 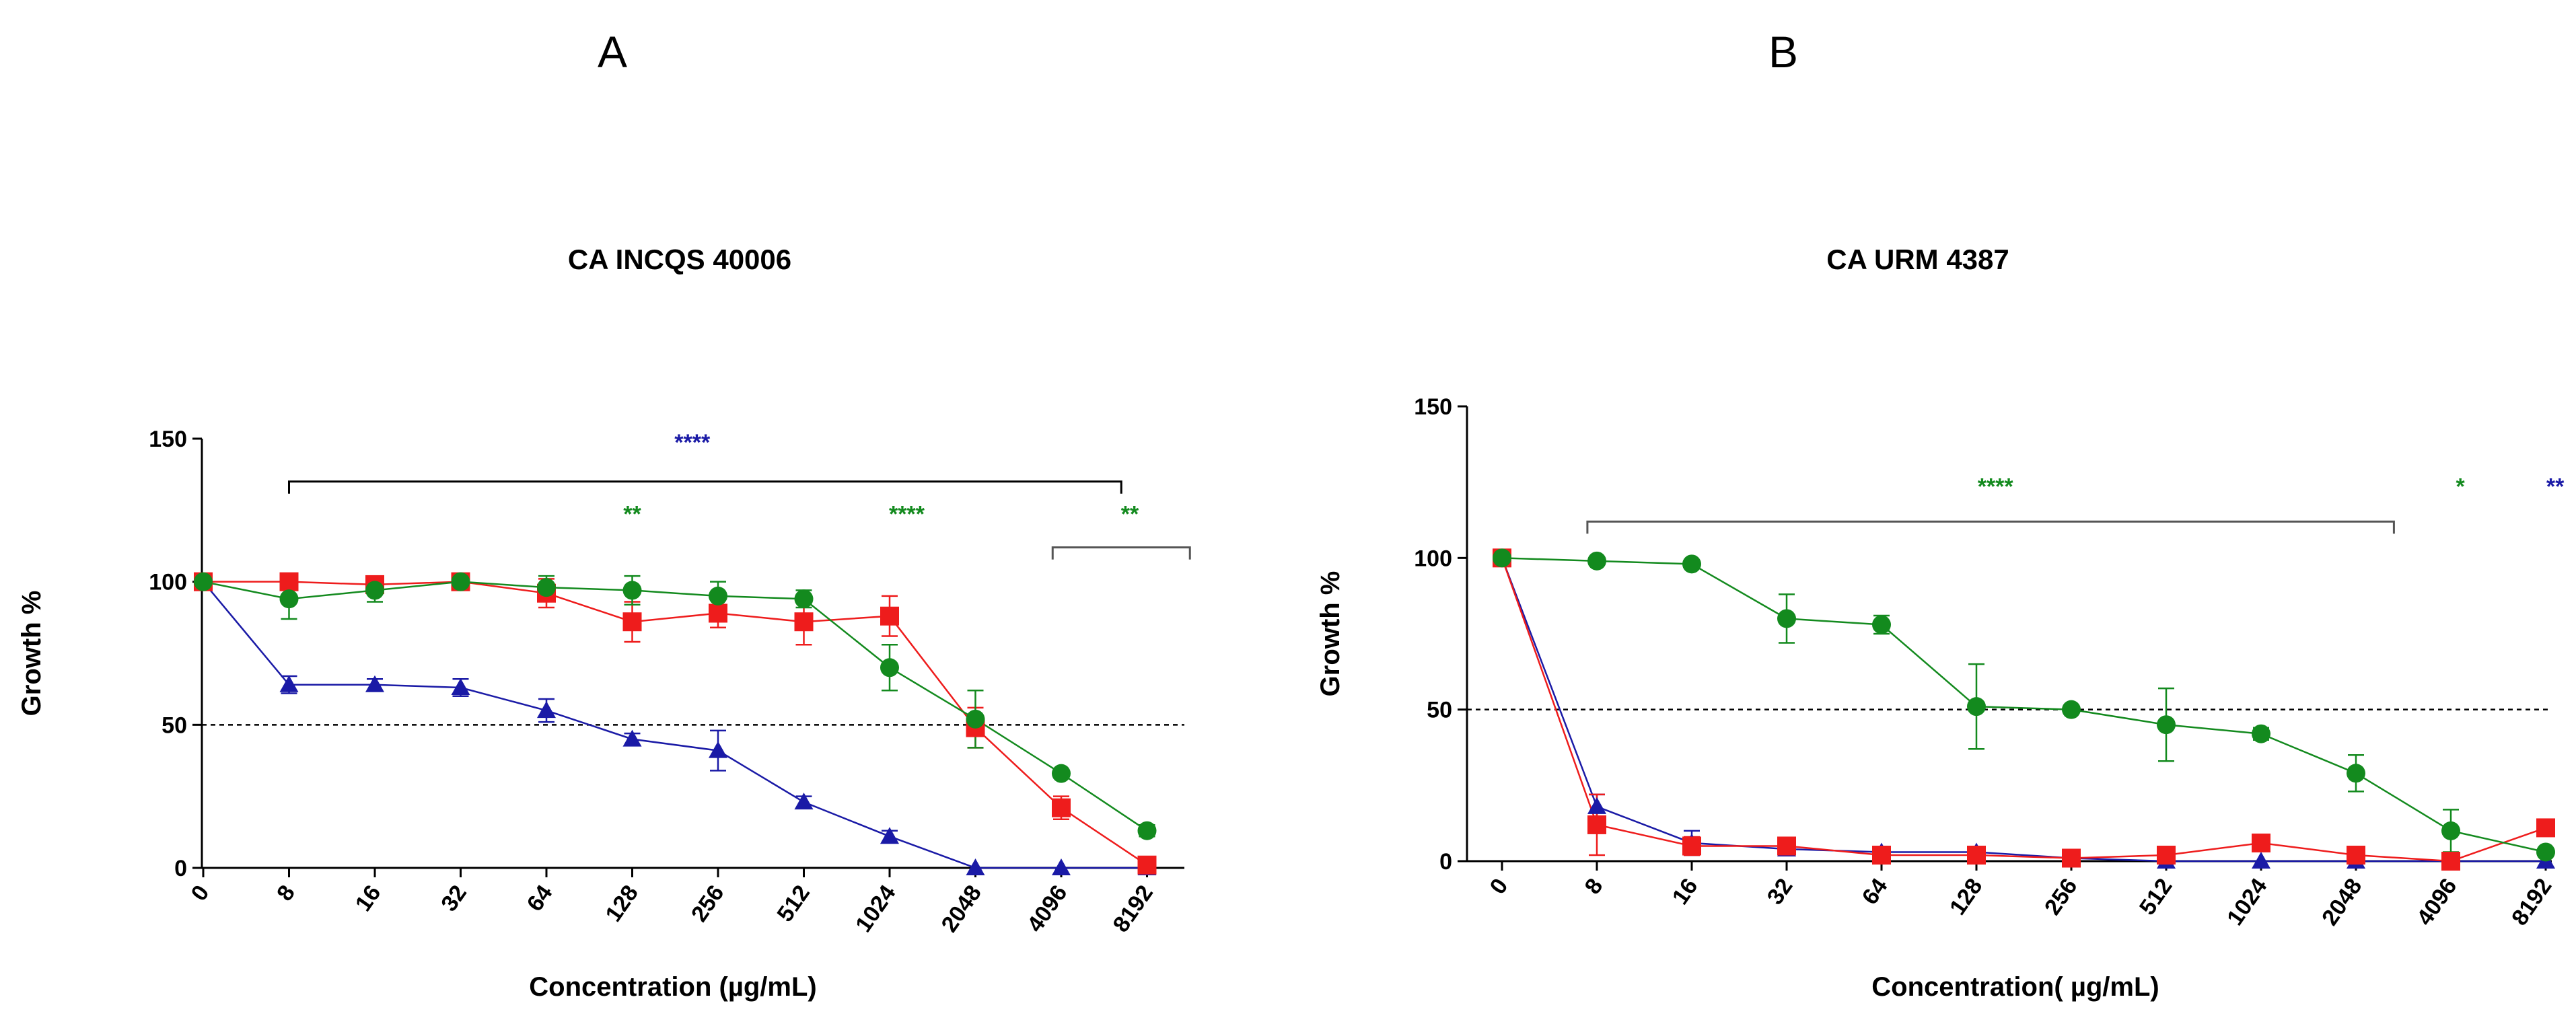 What do you see at coordinates (1446, 862) in the screenshot?
I see `y-tick-label-b: 0` at bounding box center [1446, 862].